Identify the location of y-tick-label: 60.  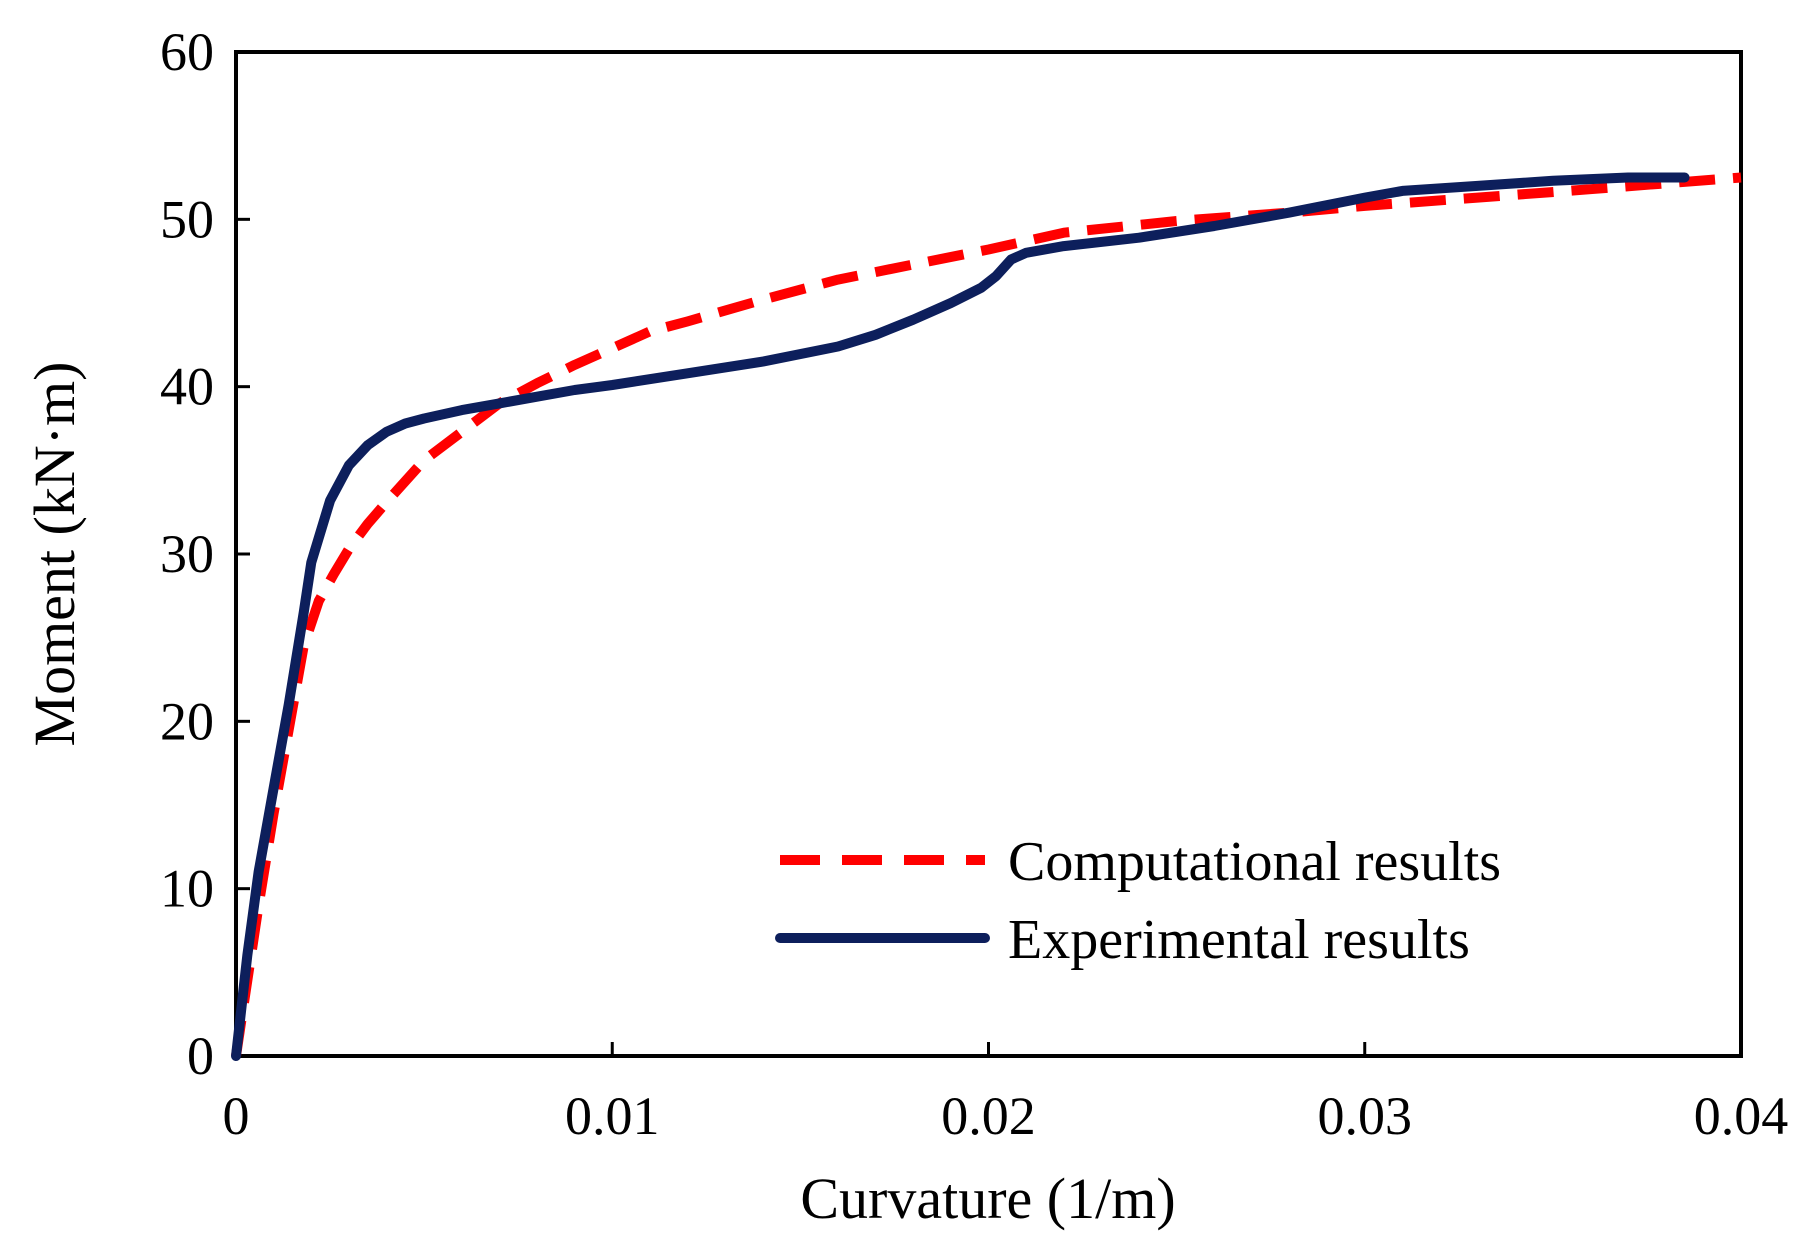
(187, 52).